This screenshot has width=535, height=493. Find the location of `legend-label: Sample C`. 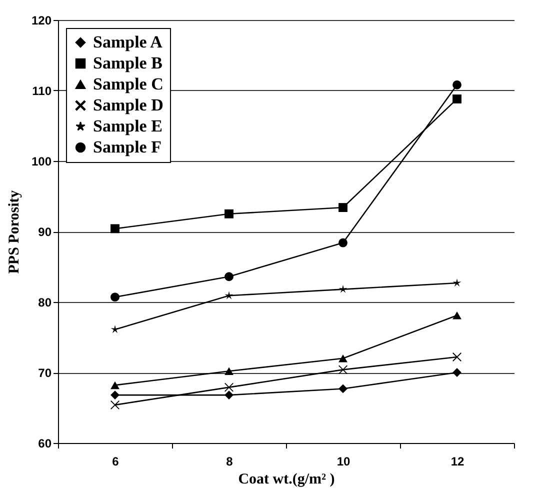

legend-label: Sample C is located at coordinates (128, 84).